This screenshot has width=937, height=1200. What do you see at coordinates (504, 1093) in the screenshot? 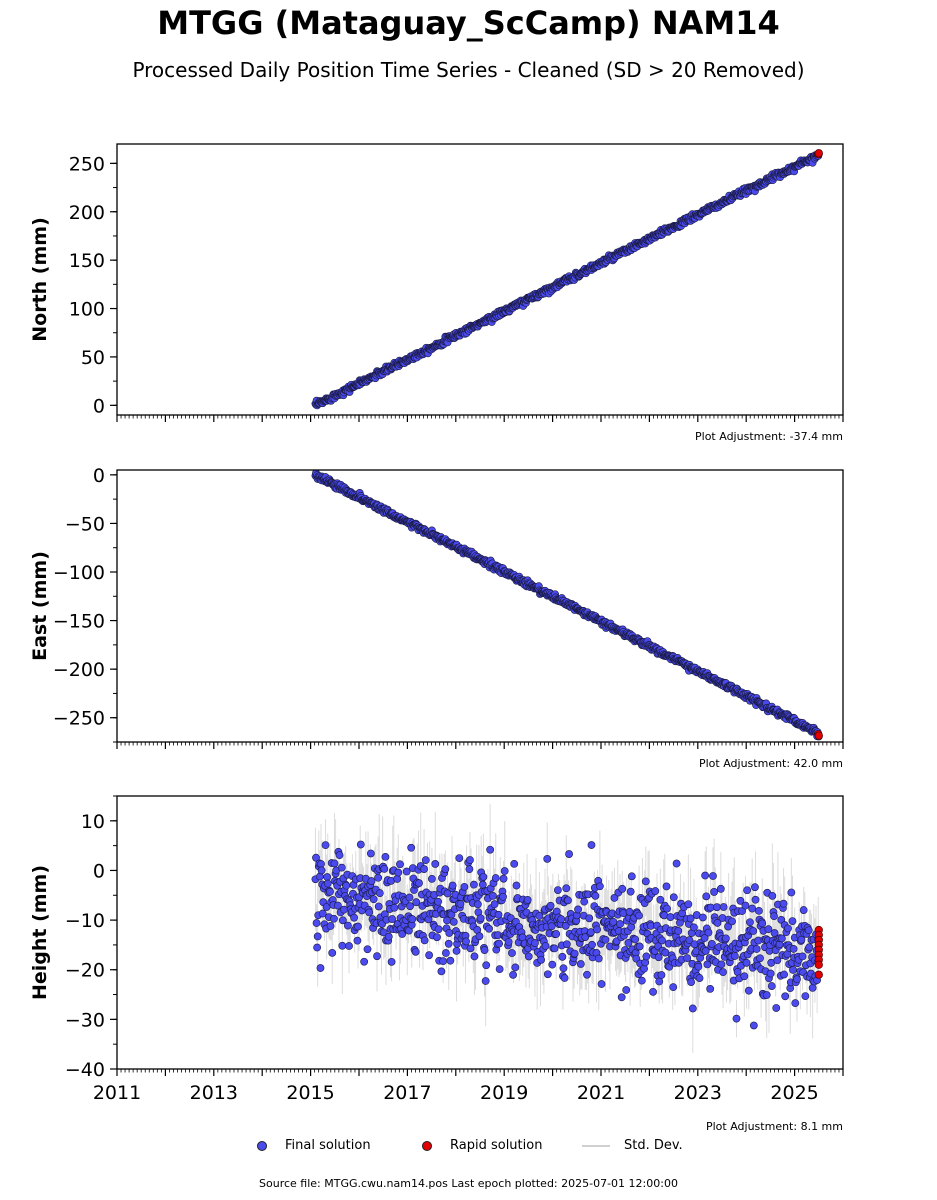
I see `x-tick-label: 2019` at bounding box center [504, 1093].